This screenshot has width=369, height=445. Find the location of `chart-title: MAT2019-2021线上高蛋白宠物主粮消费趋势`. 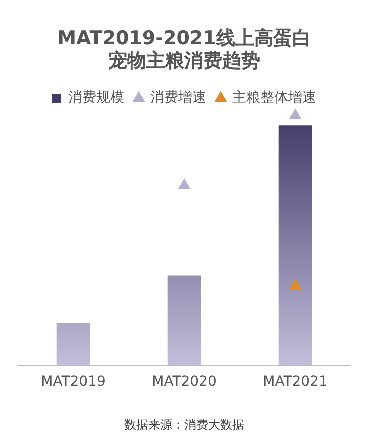

chart-title: MAT2019-2021线上高蛋白宠物主粮消费趋势 is located at coordinates (185, 49).